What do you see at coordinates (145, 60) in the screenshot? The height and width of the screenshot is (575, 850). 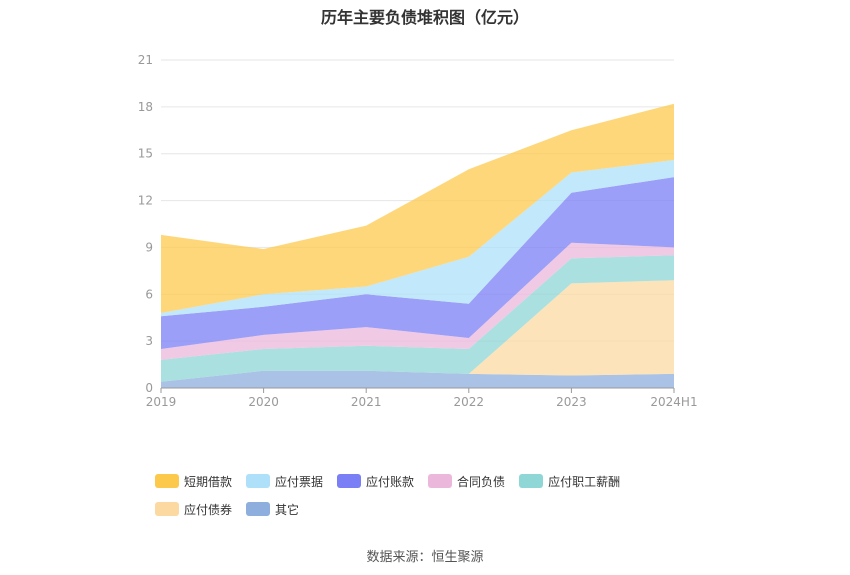 I see `y-tick-label: 21` at bounding box center [145, 60].